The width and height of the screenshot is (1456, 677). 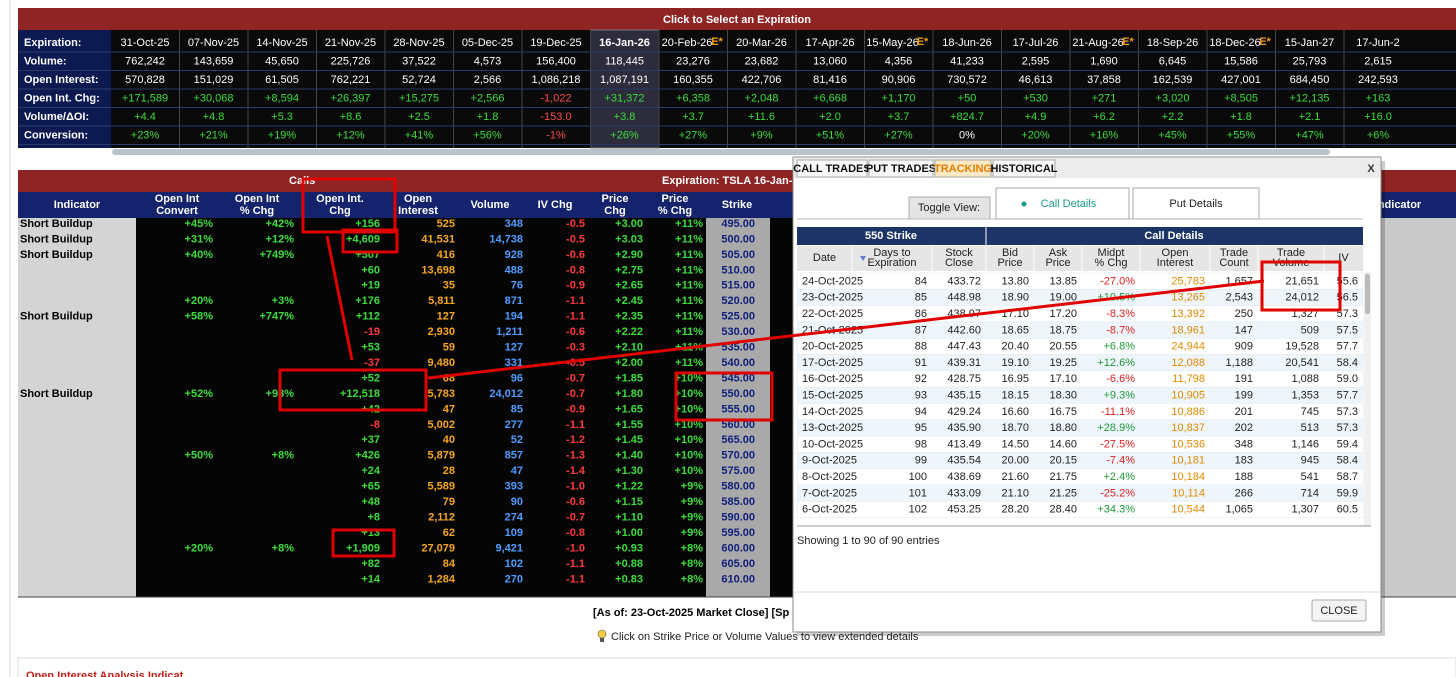 I want to click on strike: 560.00, so click(x=738, y=425).